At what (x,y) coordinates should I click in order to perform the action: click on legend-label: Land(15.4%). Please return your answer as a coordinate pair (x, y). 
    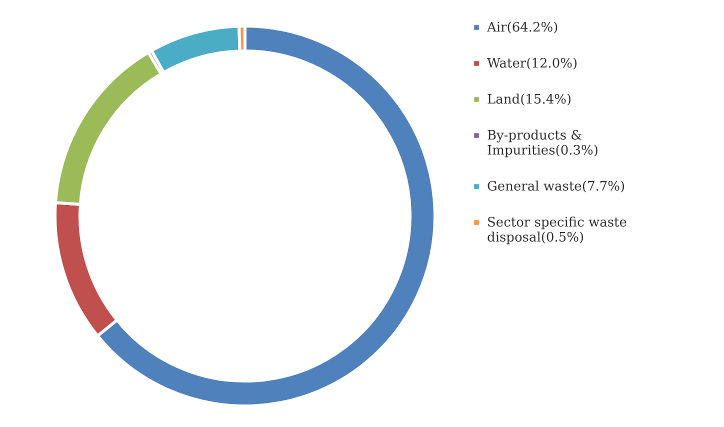
    Looking at the image, I should click on (529, 100).